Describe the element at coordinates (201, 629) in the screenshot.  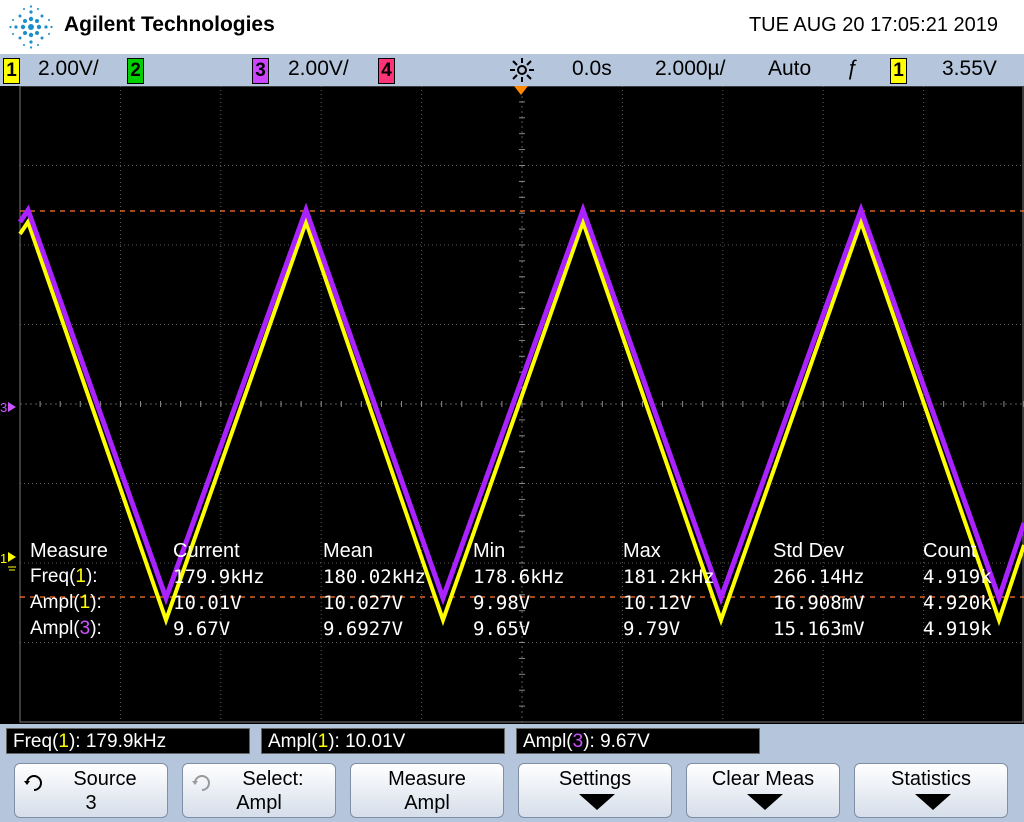
I see `current-value: 9.67V` at that location.